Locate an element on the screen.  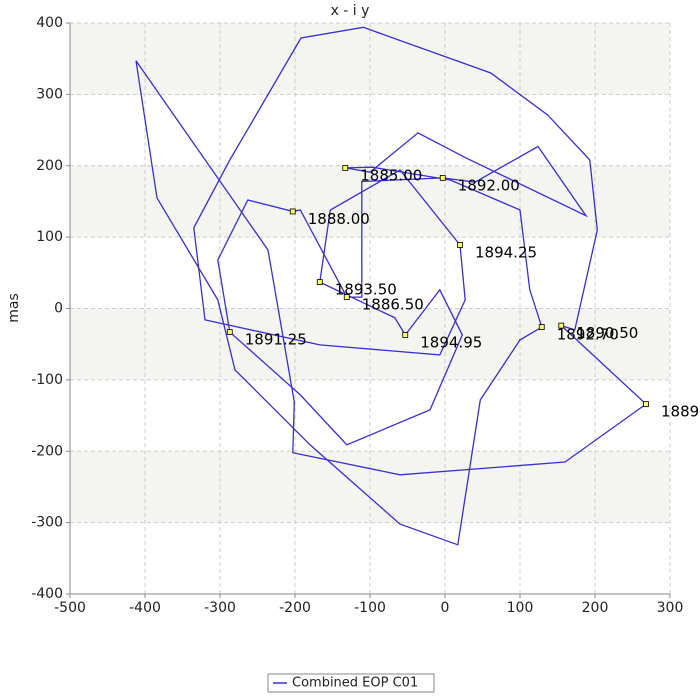
annotation-label: 1889 is located at coordinates (680, 412).